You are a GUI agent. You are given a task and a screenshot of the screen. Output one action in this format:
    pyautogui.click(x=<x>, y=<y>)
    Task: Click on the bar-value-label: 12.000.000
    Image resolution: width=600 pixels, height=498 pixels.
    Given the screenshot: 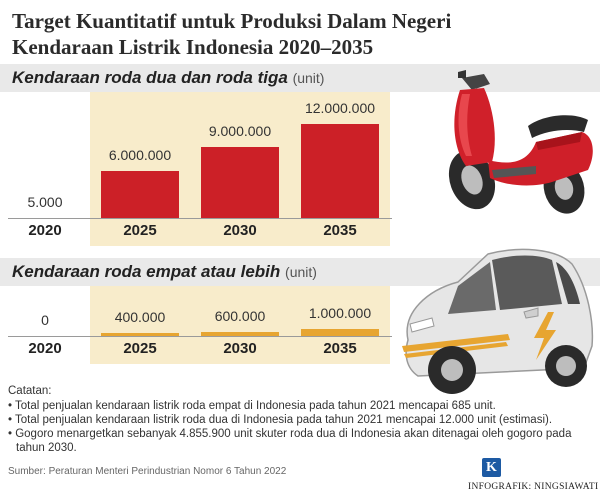 What is the action you would take?
    pyautogui.click(x=340, y=108)
    